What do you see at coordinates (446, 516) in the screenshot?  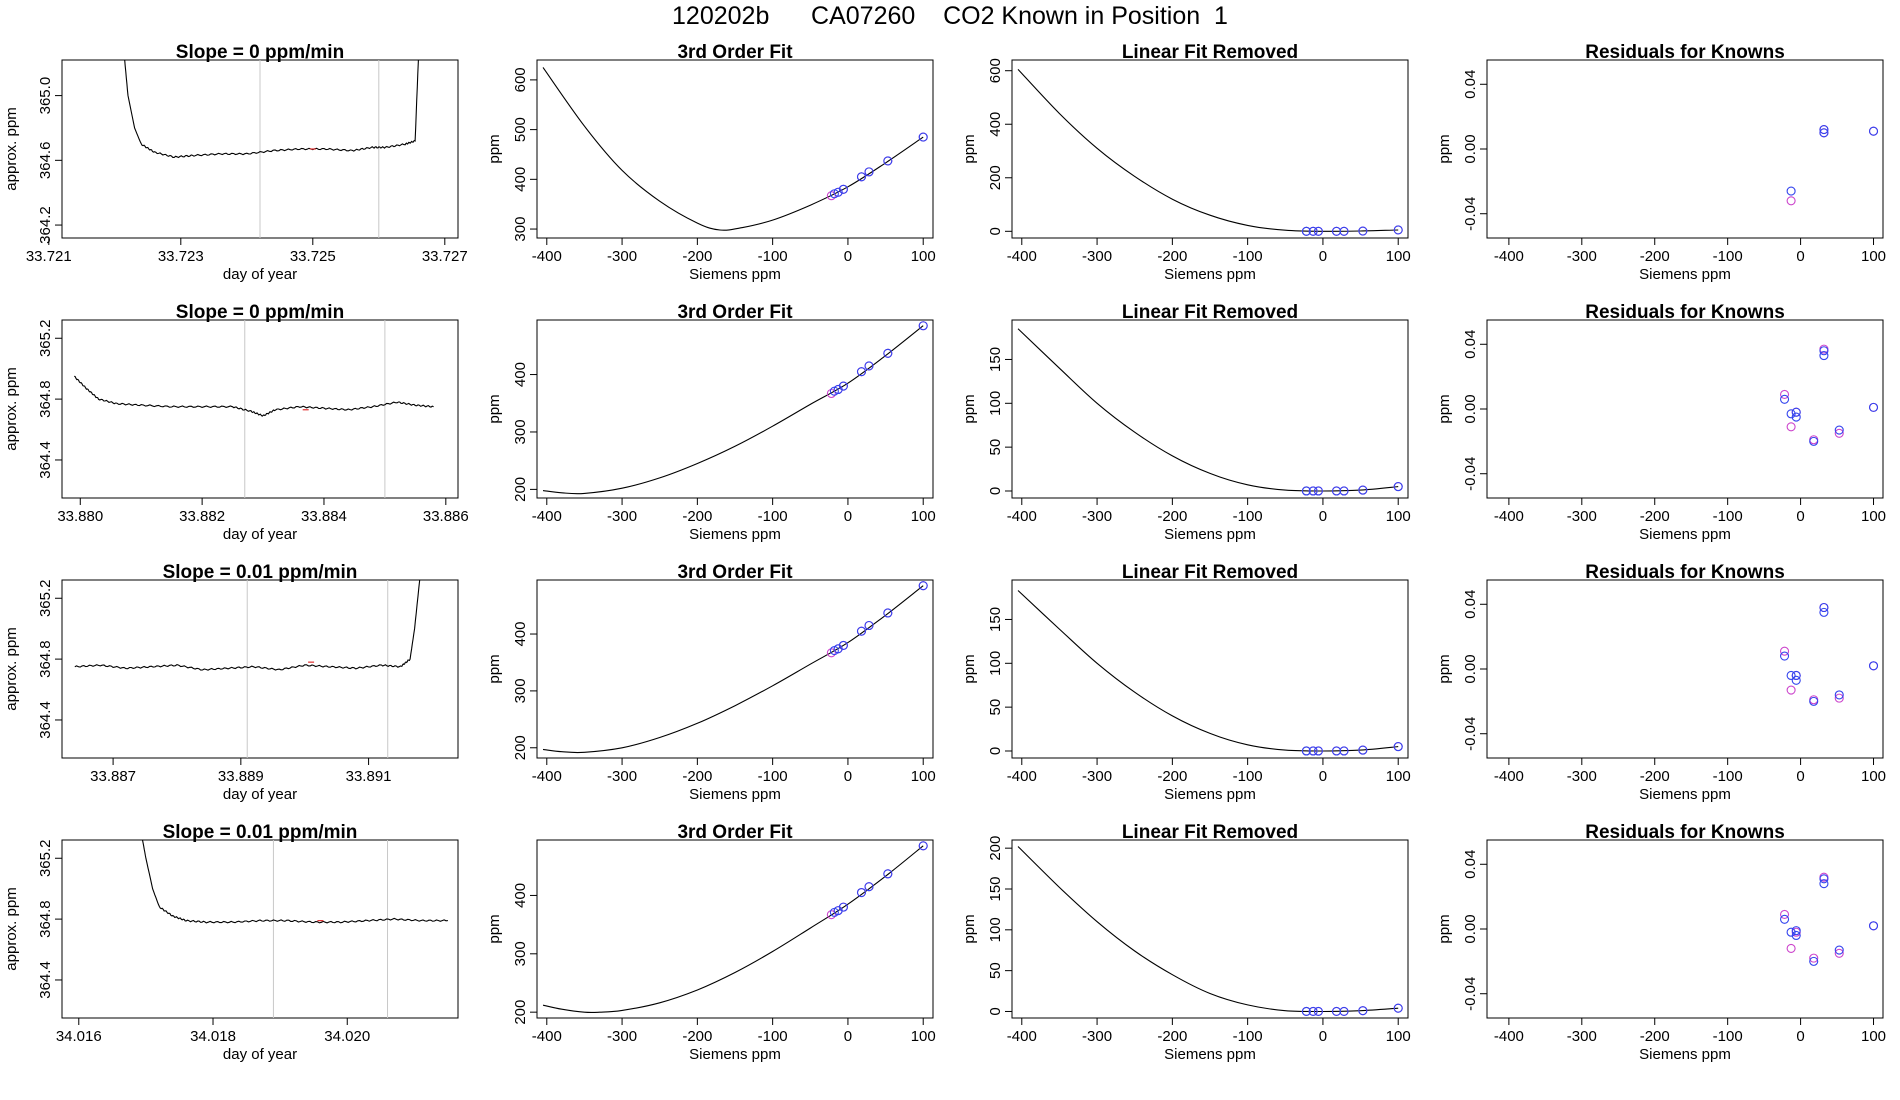 I see `x-tick-label: 33.886` at bounding box center [446, 516].